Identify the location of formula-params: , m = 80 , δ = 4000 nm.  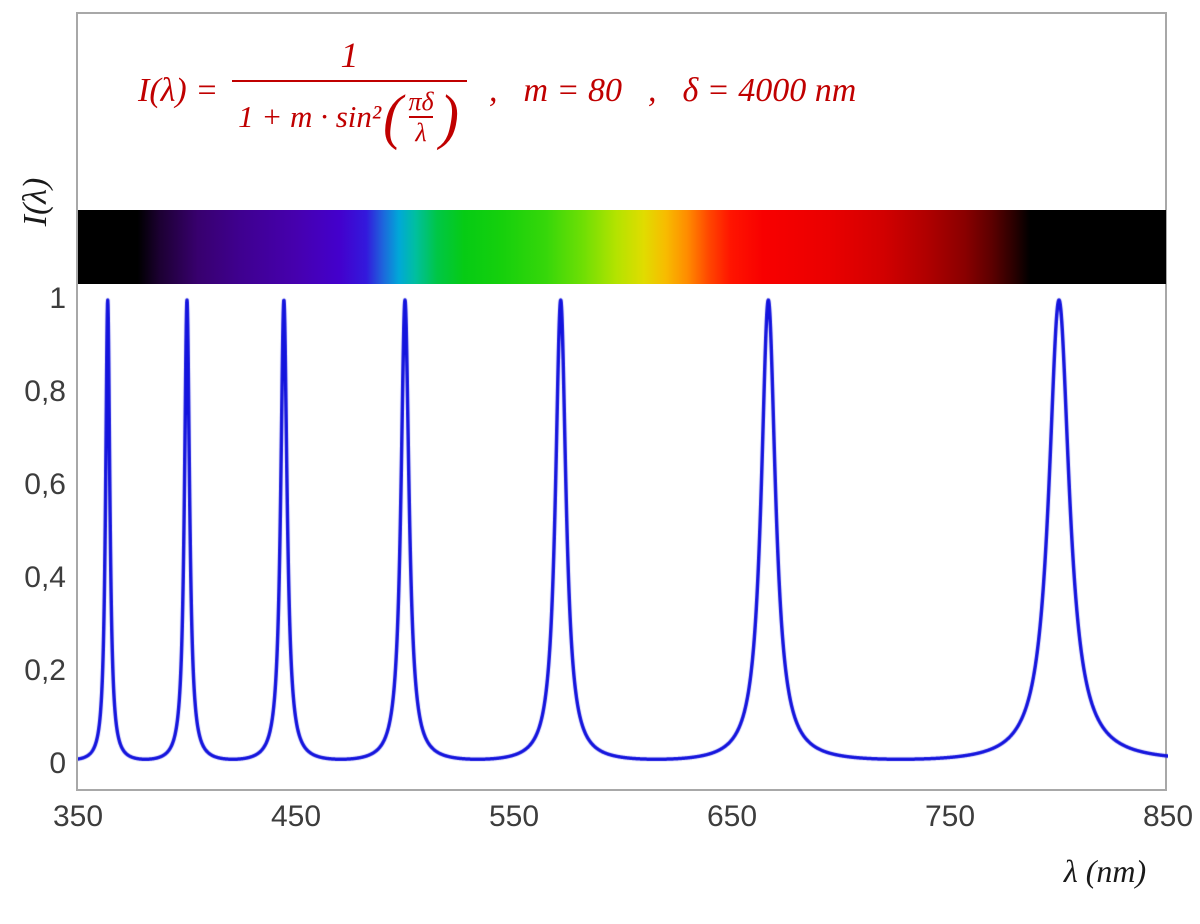
(663, 91).